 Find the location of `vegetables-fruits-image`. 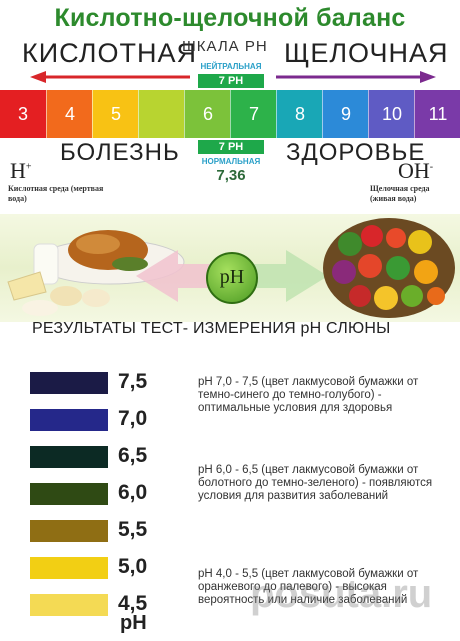

vegetables-fruits-image is located at coordinates (389, 268).